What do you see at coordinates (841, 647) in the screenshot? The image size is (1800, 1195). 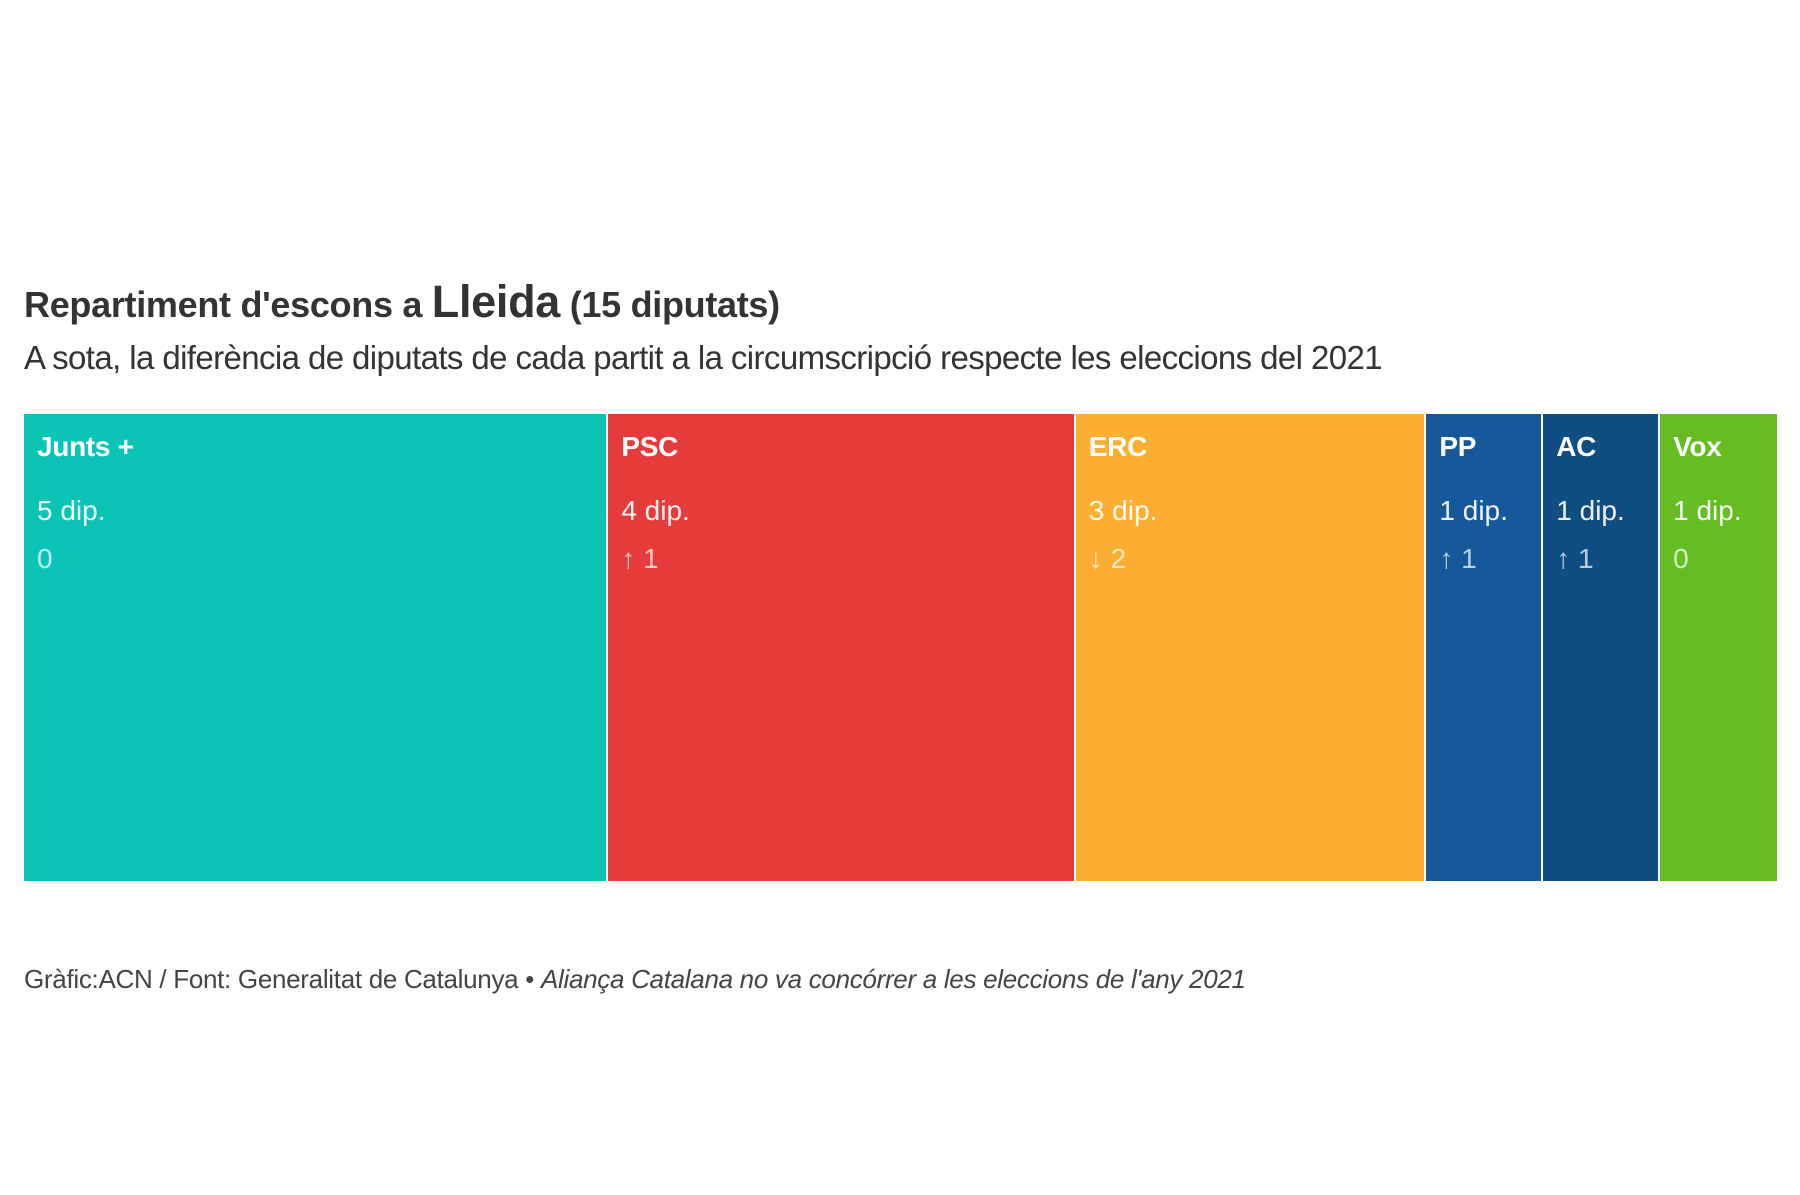 I see `seat-block-psc: PSC 4 dip. ↑ 1` at bounding box center [841, 647].